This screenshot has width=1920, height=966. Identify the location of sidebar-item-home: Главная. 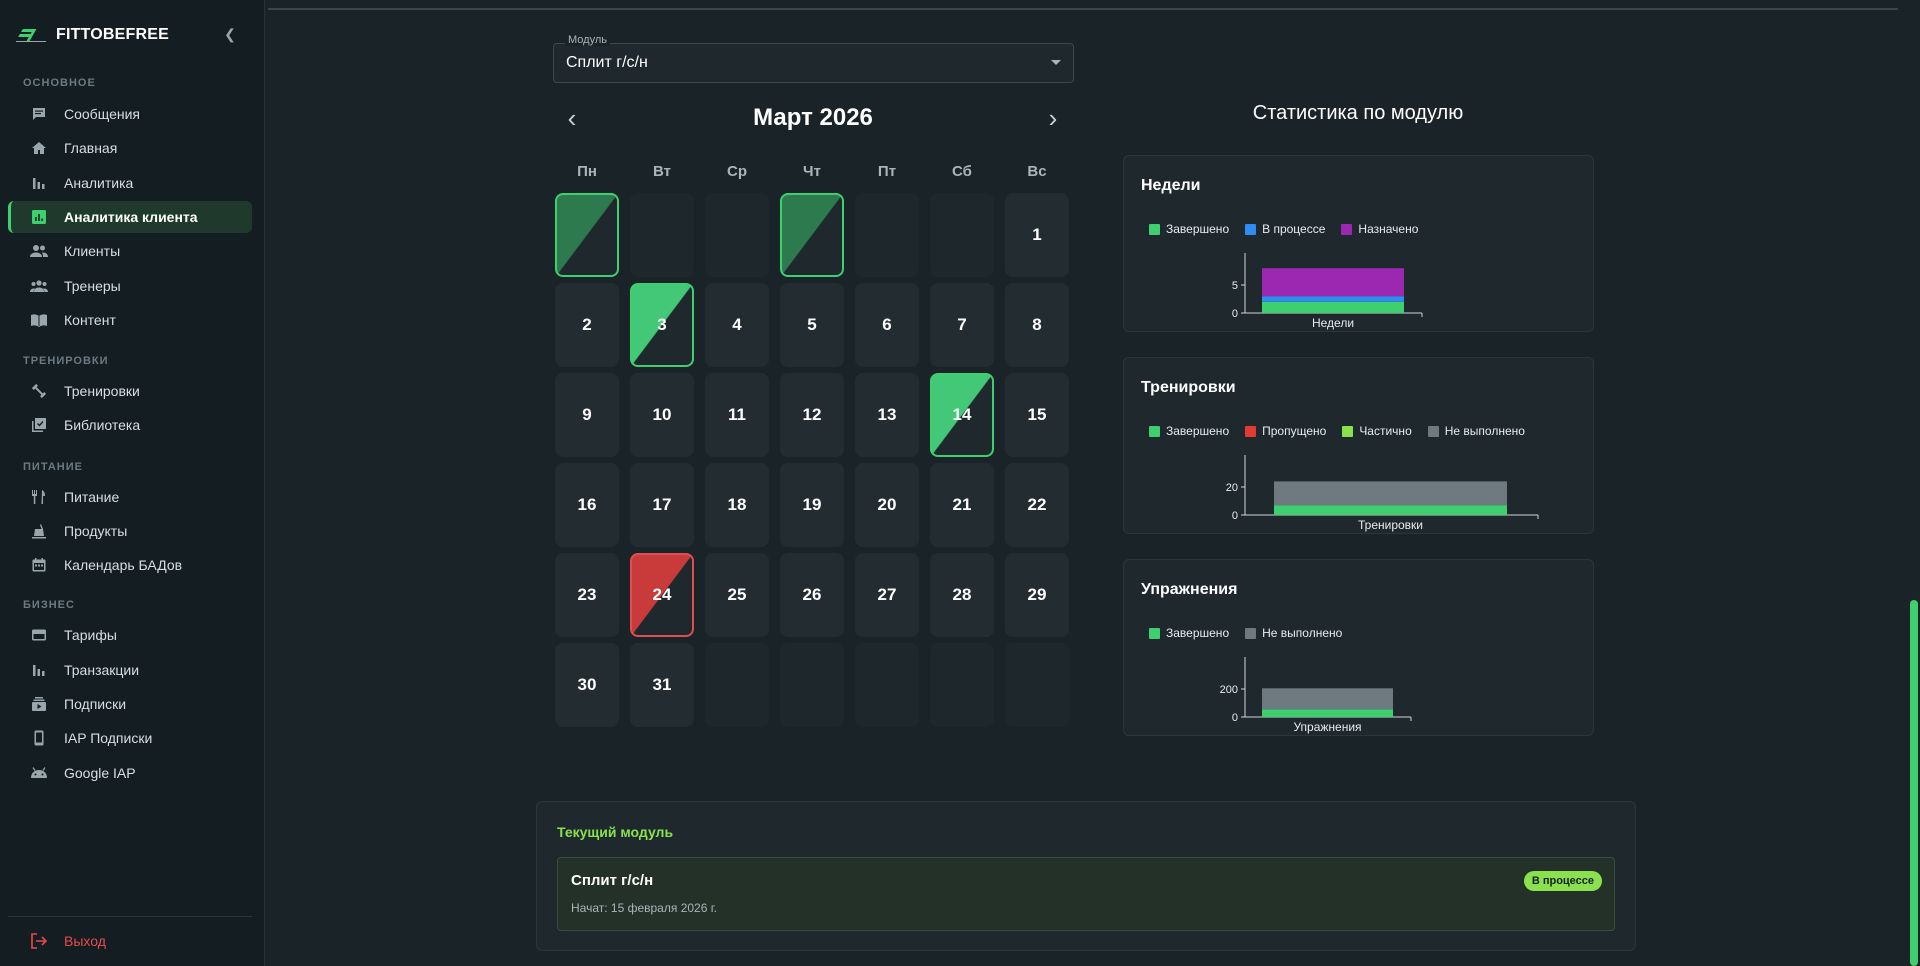
(130, 148).